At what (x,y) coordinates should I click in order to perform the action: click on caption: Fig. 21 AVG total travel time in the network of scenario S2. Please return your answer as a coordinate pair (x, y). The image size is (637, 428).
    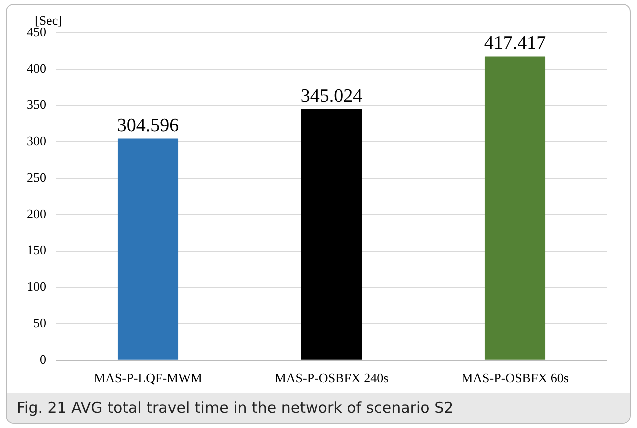
    Looking at the image, I should click on (318, 408).